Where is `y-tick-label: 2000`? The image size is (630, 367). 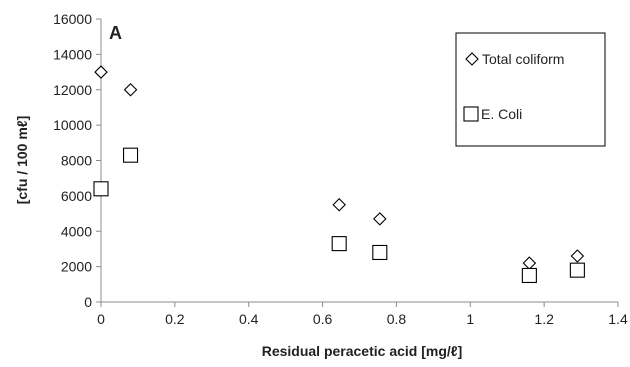
y-tick-label: 2000 is located at coordinates (76, 267).